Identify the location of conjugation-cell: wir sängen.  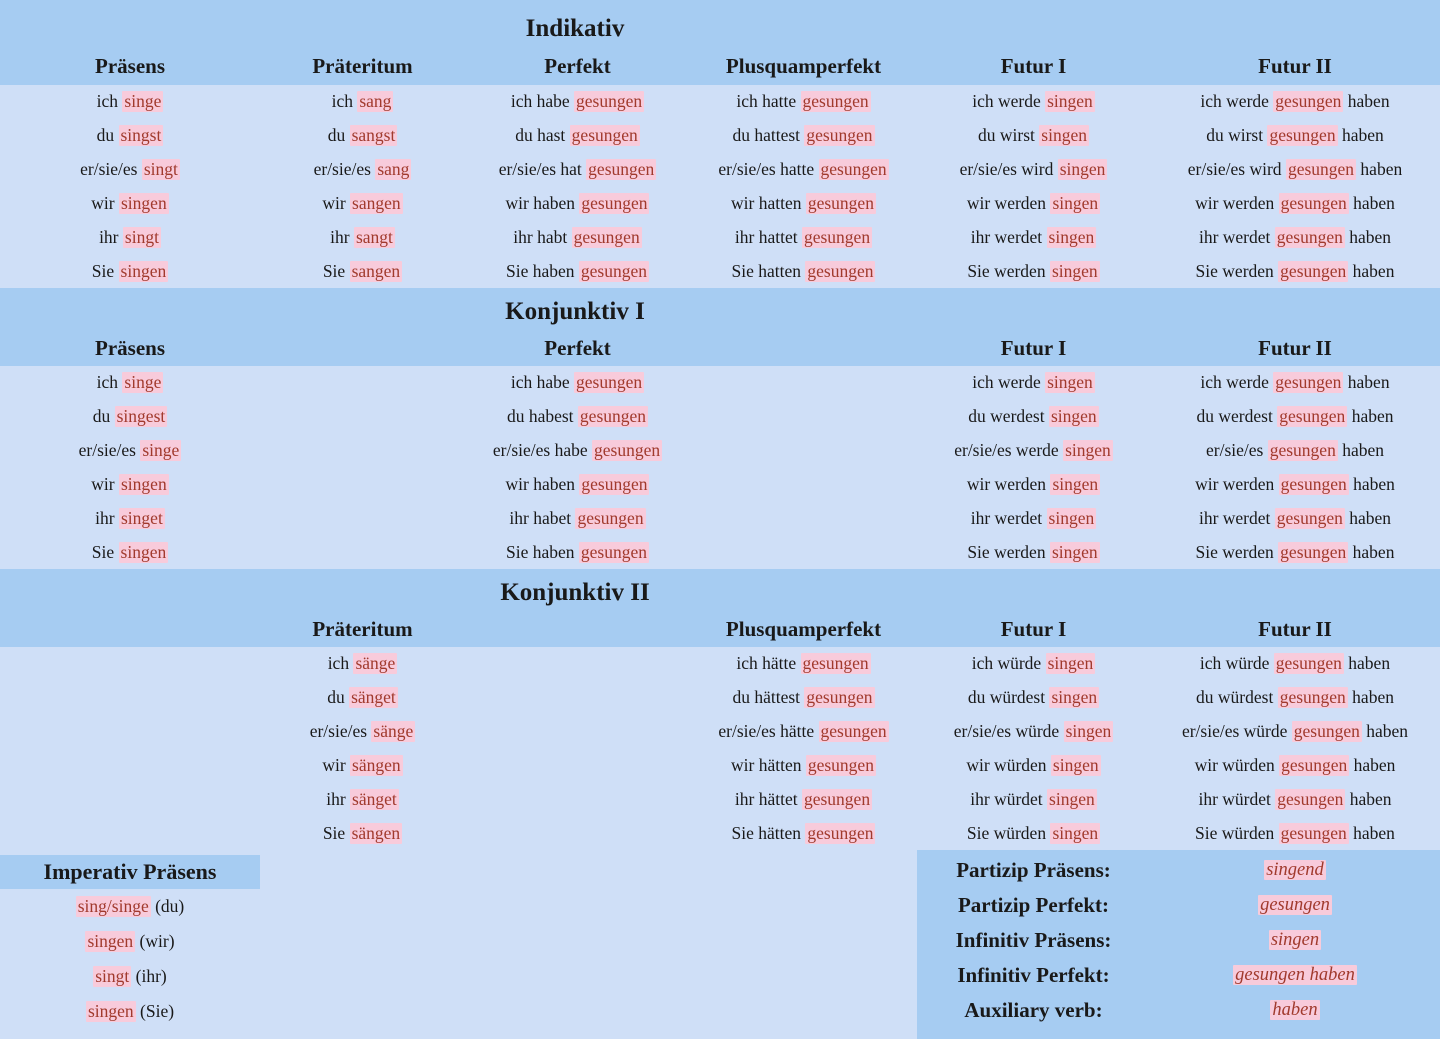
(362, 765).